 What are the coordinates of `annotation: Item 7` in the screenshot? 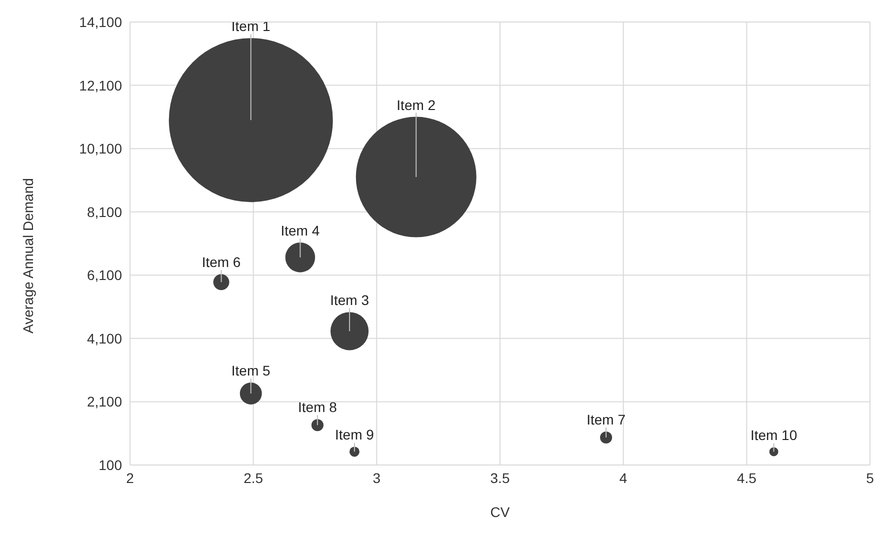 It's located at (606, 419).